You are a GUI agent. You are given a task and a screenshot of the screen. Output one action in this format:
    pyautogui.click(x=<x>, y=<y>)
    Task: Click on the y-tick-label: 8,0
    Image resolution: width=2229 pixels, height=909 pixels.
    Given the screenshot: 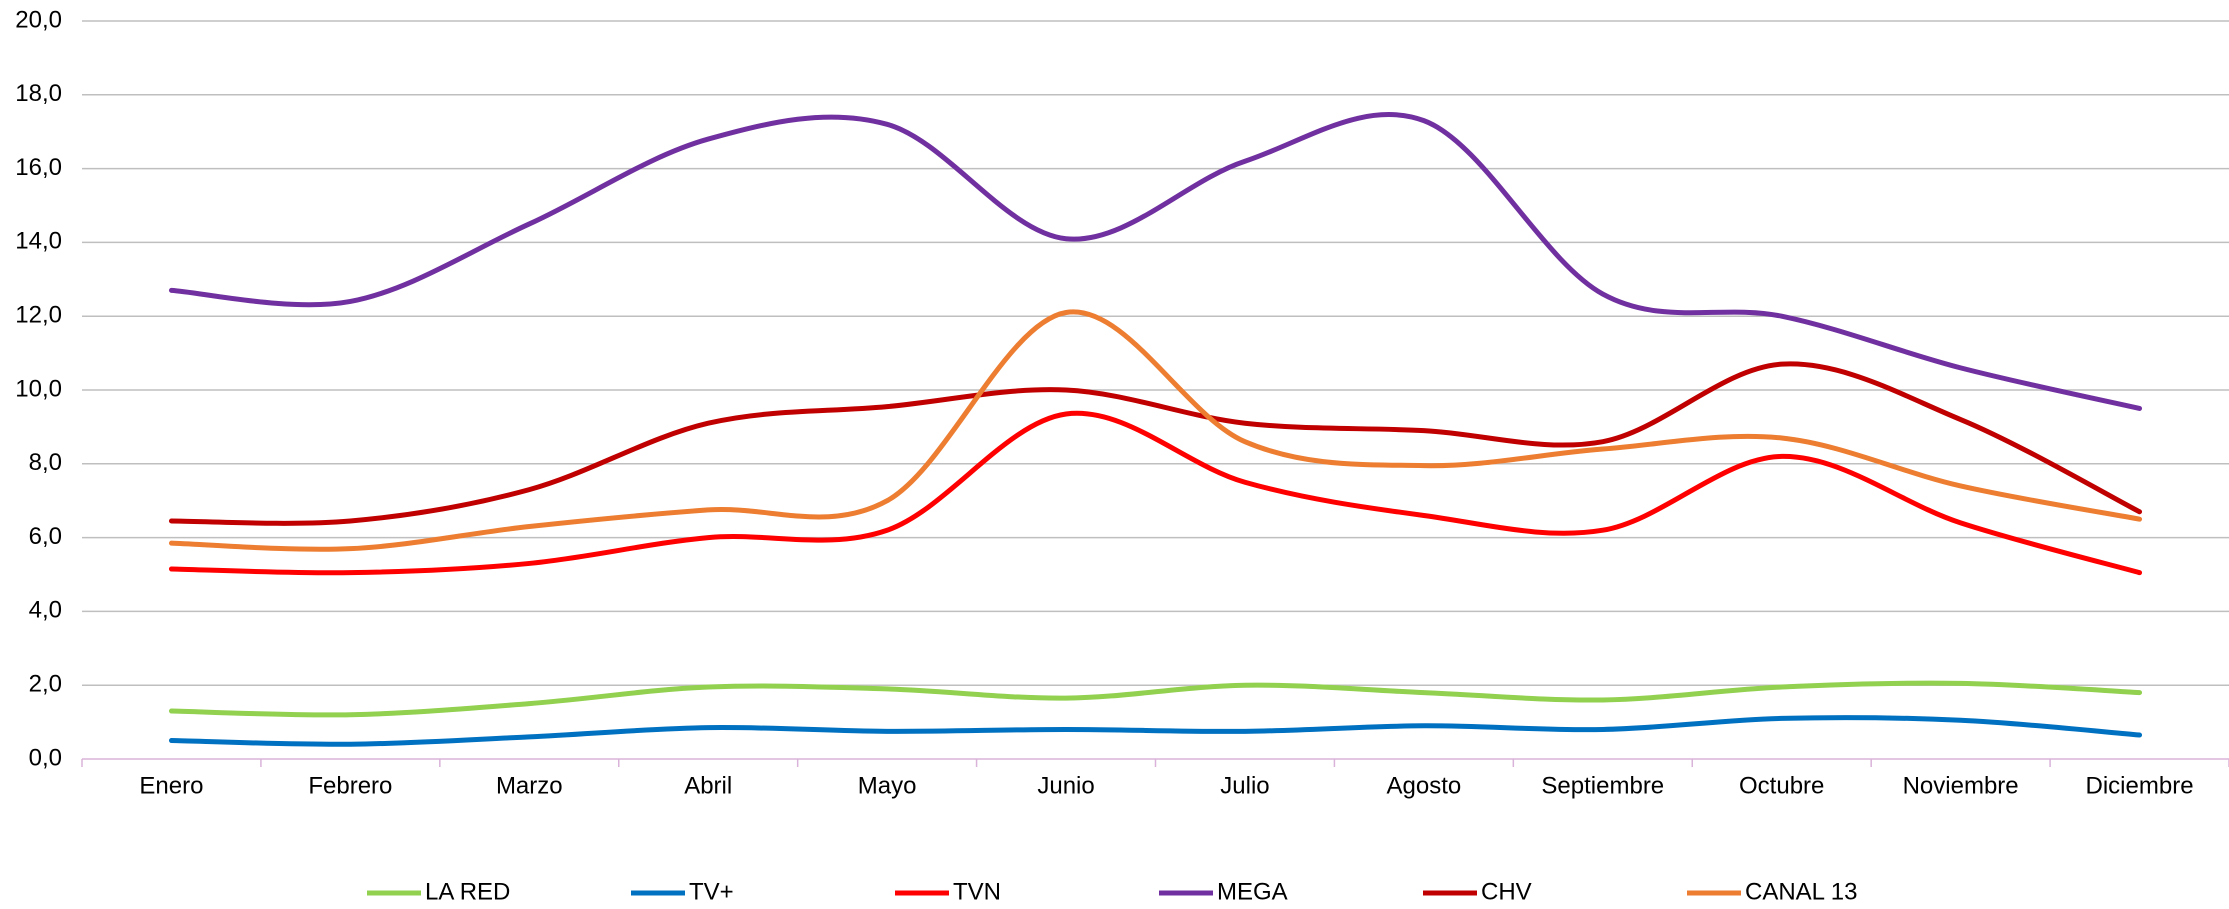 What is the action you would take?
    pyautogui.click(x=45, y=462)
    